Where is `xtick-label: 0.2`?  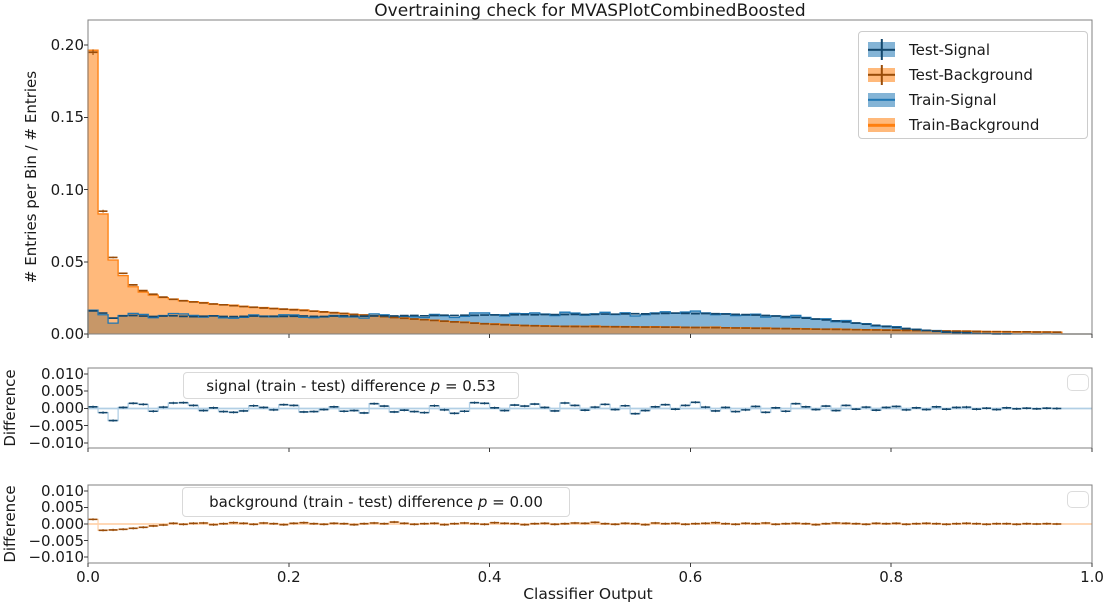 xtick-label: 0.2 is located at coordinates (288, 577).